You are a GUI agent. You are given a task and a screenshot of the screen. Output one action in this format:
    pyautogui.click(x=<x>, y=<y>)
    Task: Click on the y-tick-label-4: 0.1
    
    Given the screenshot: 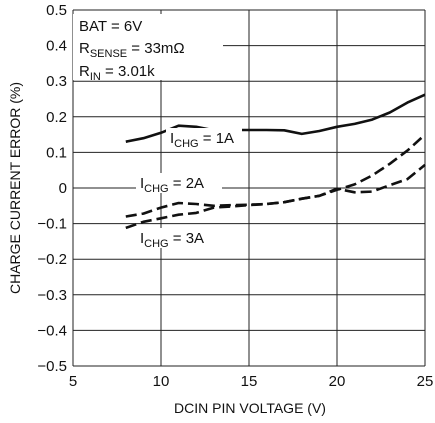 What is the action you would take?
    pyautogui.click(x=56, y=152)
    